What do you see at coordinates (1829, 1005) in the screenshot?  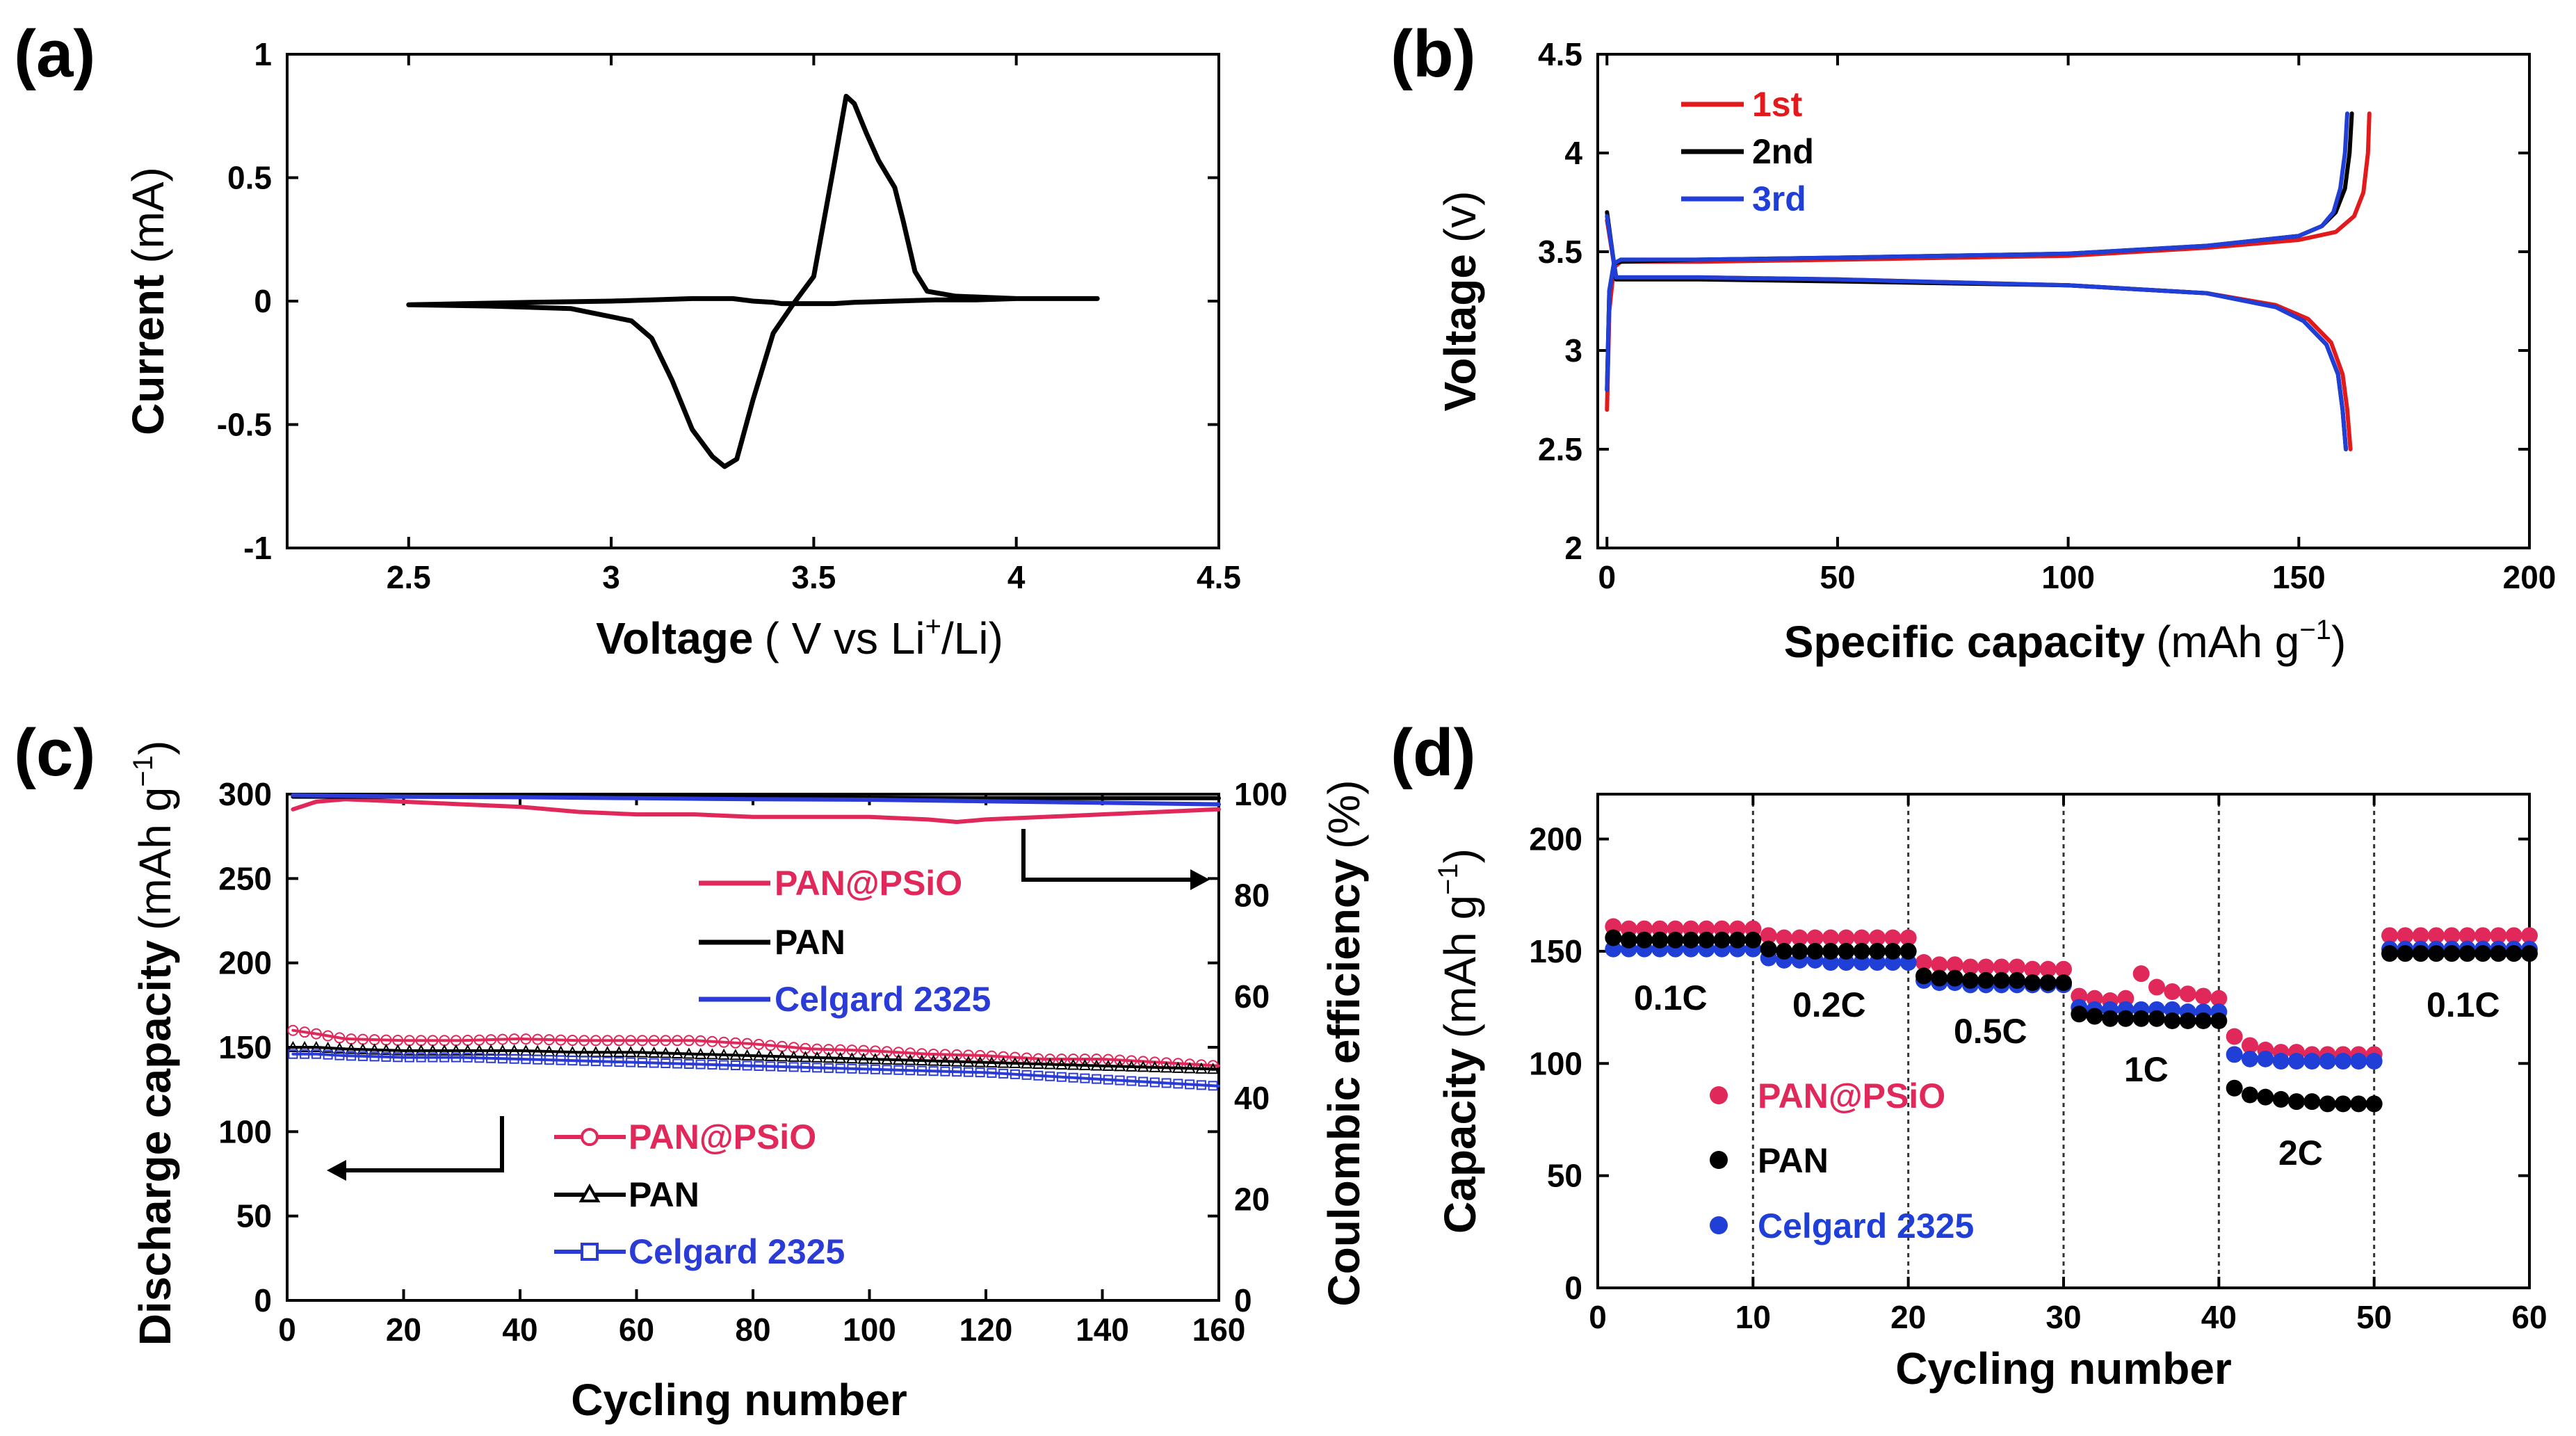 I see `rate-label-0-2c: 0.2C` at bounding box center [1829, 1005].